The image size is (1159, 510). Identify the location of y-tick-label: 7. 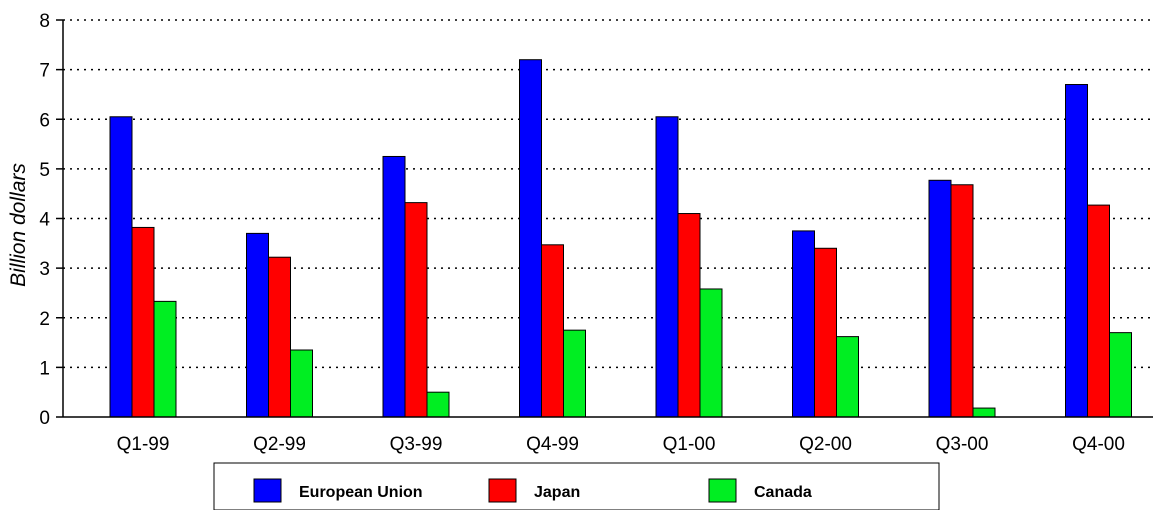
(44, 71).